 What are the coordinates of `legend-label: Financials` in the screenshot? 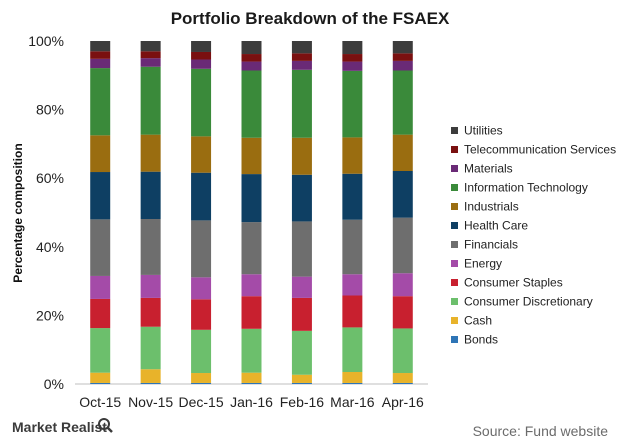 It's located at (491, 245).